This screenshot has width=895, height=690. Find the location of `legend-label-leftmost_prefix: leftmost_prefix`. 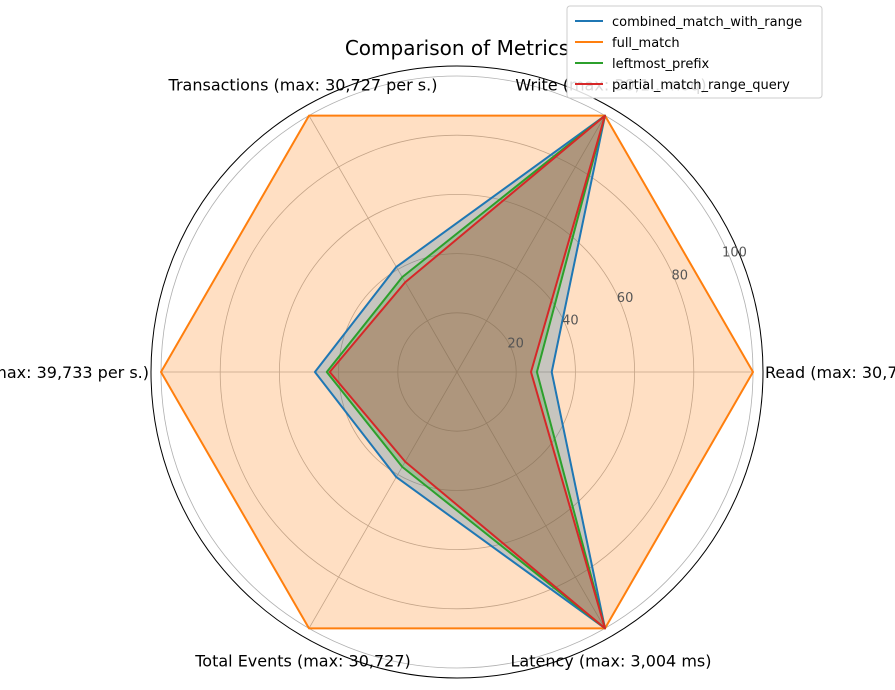

legend-label-leftmost_prefix: leftmost_prefix is located at coordinates (661, 64).